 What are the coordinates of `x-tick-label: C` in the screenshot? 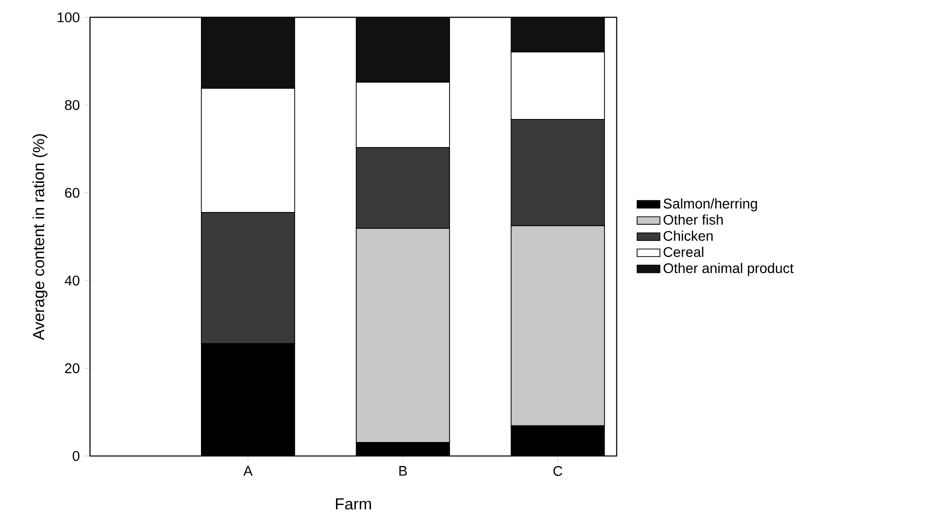 It's located at (557, 471).